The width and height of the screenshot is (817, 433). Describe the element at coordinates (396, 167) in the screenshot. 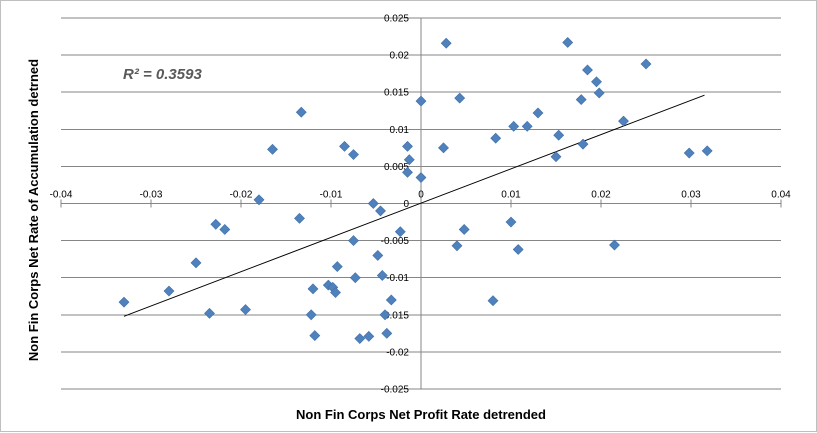

I see `y-tick-label-4: 0.005` at that location.